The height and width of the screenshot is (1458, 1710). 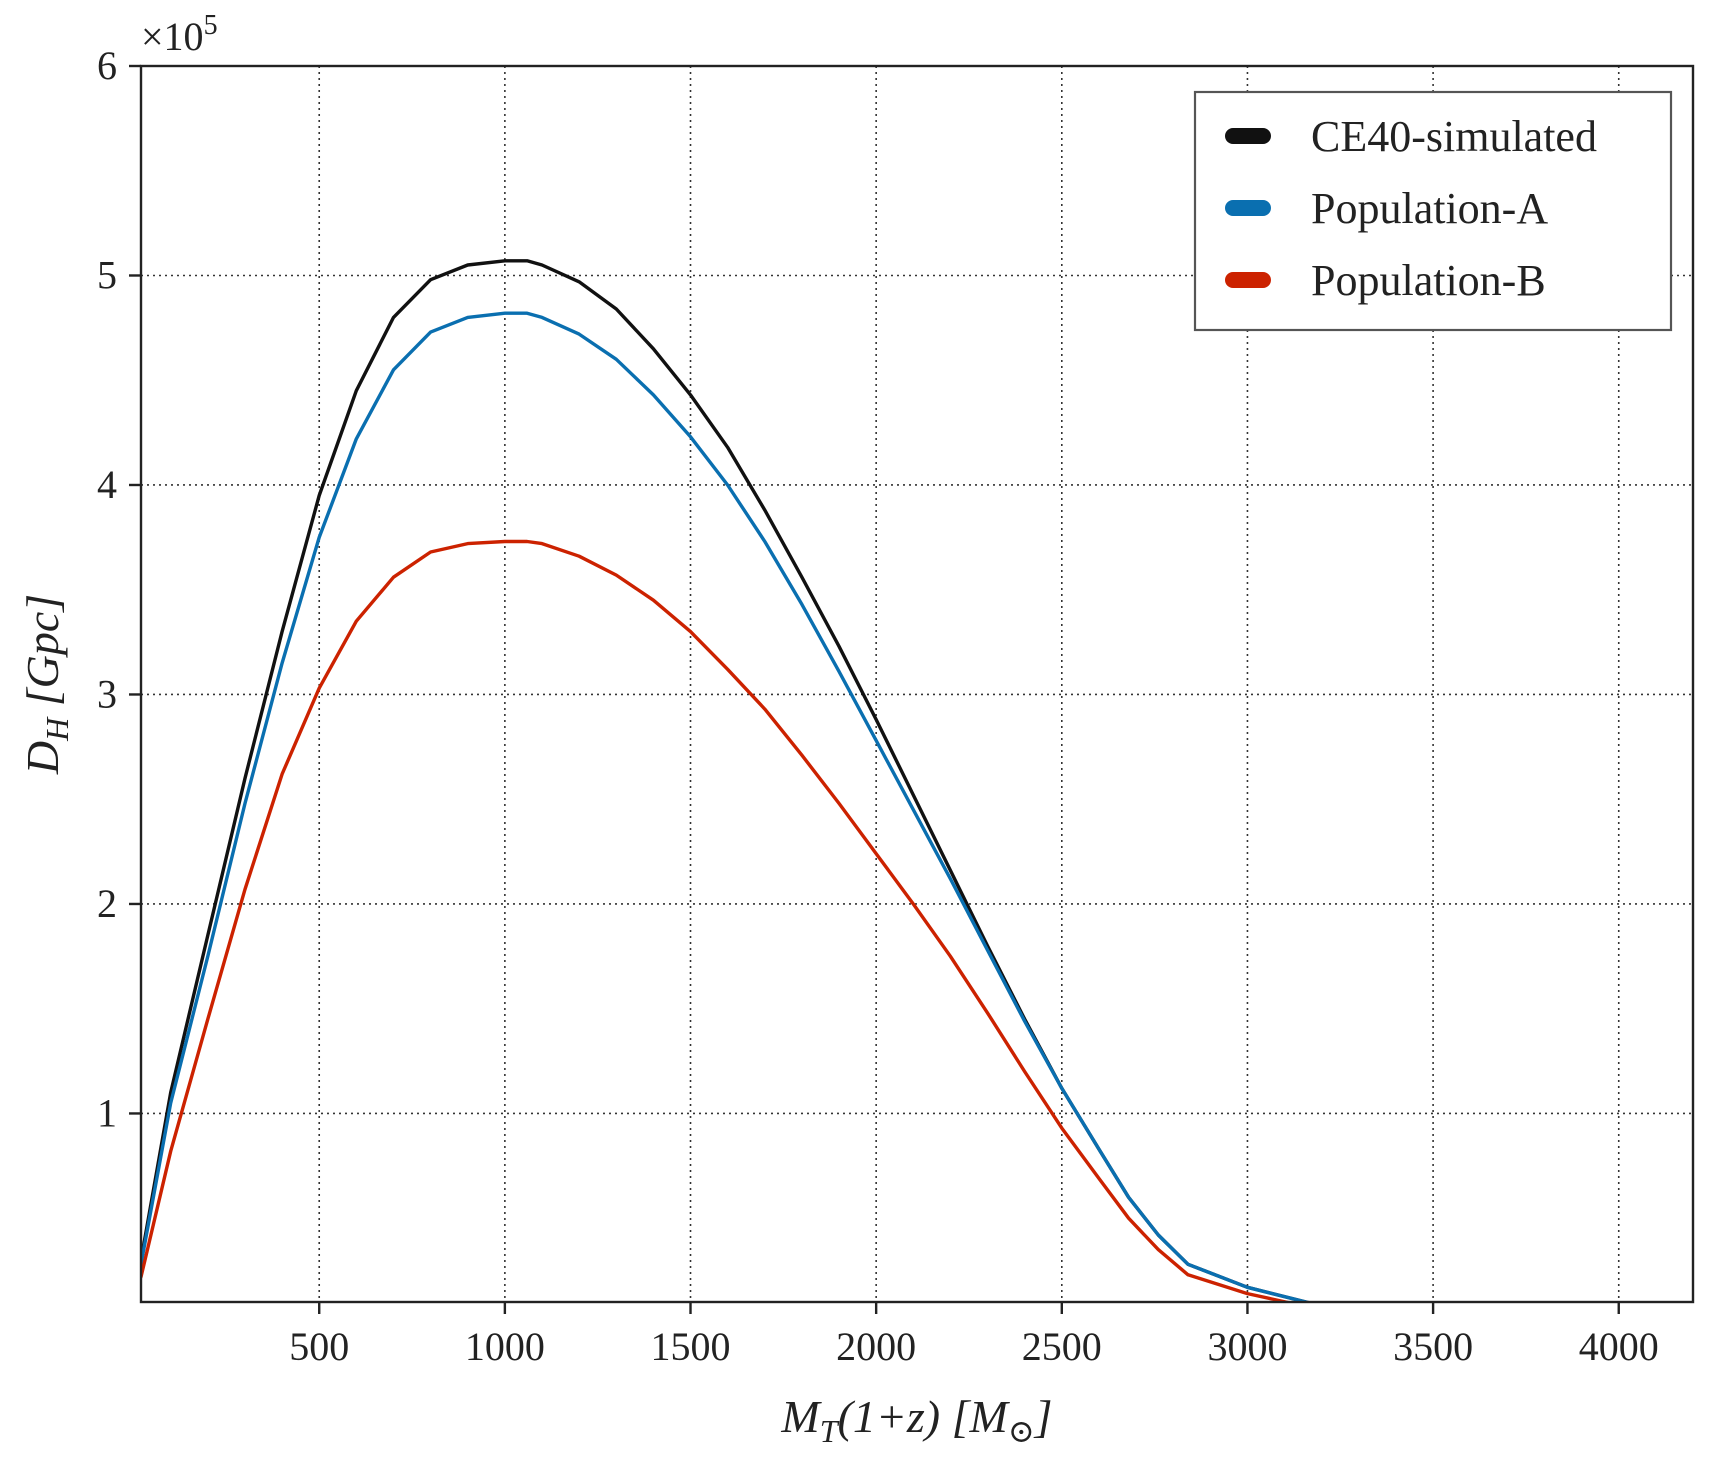 I want to click on y-tick-label: 6, so click(x=107, y=65).